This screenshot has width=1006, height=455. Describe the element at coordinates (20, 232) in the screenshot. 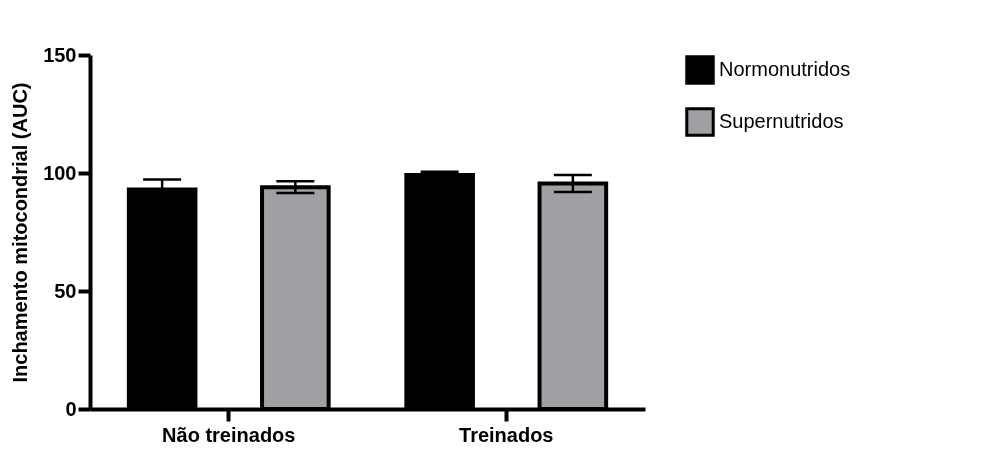

I see `y-axis-title: Inchamento mitocondrial (AUC)` at that location.